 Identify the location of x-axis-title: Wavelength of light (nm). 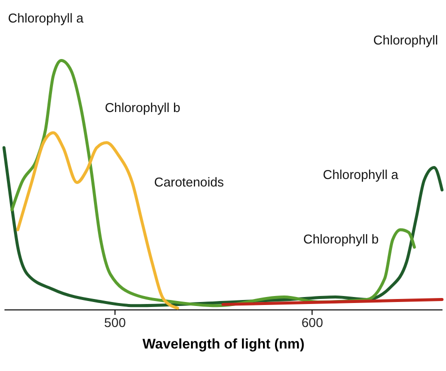
(223, 344).